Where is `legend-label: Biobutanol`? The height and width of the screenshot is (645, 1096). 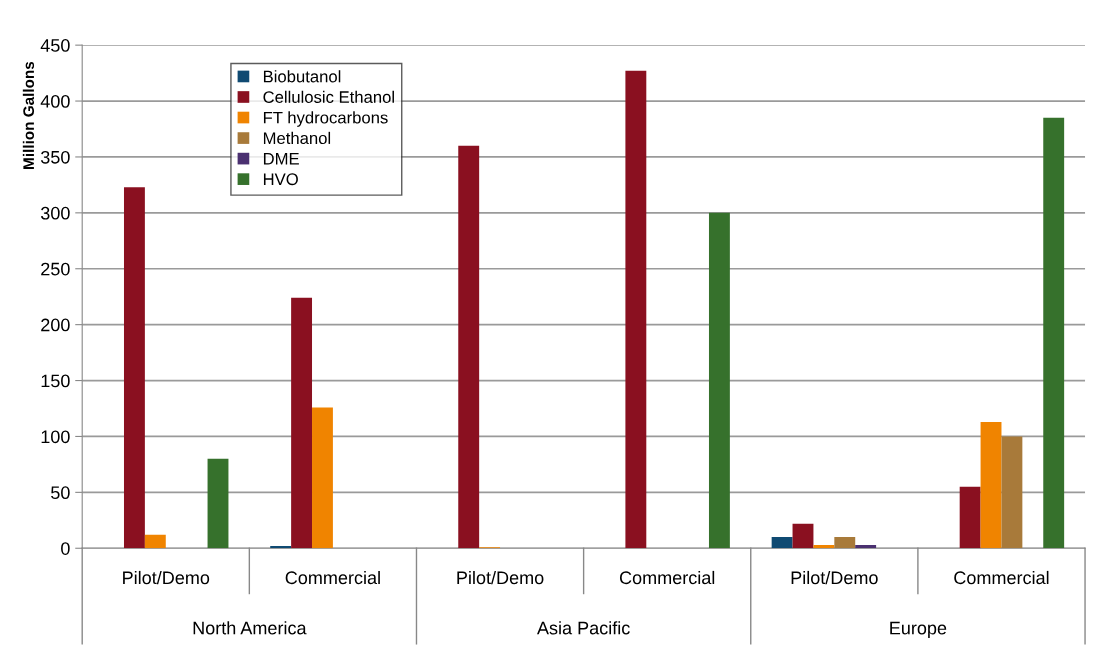
legend-label: Biobutanol is located at coordinates (302, 76).